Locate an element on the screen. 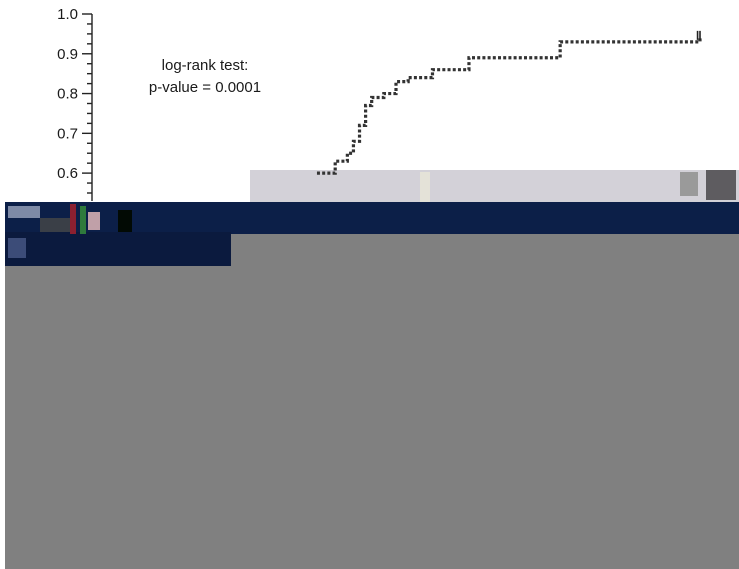 Image resolution: width=739 pixels, height=569 pixels. y-tick-label: 0.8 is located at coordinates (67, 94).